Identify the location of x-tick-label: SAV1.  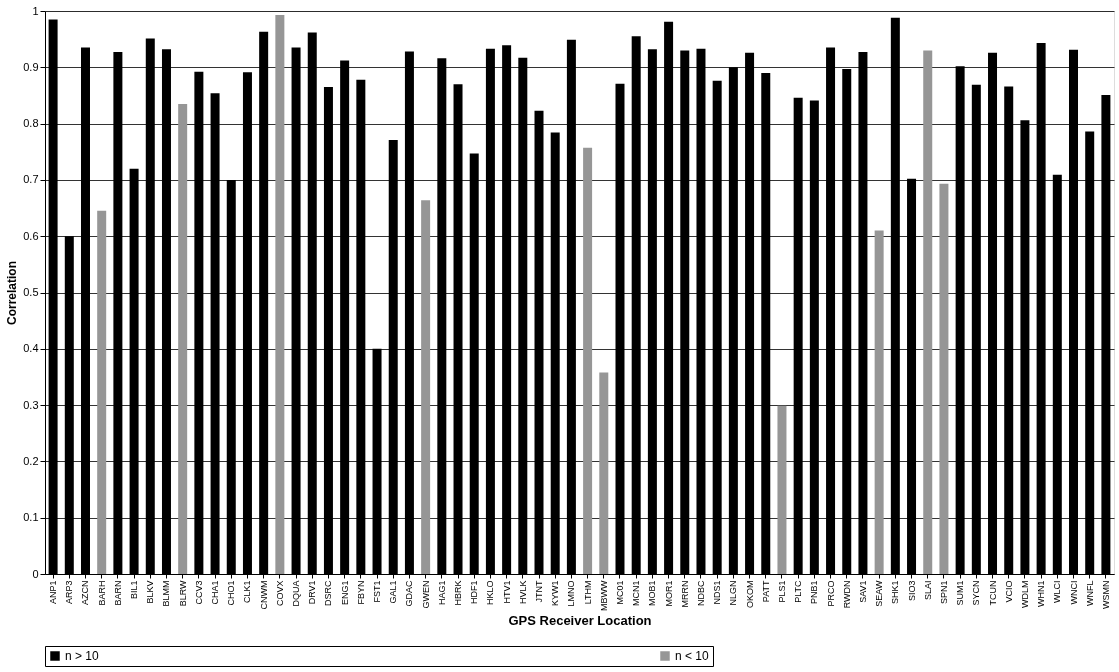
(862, 591).